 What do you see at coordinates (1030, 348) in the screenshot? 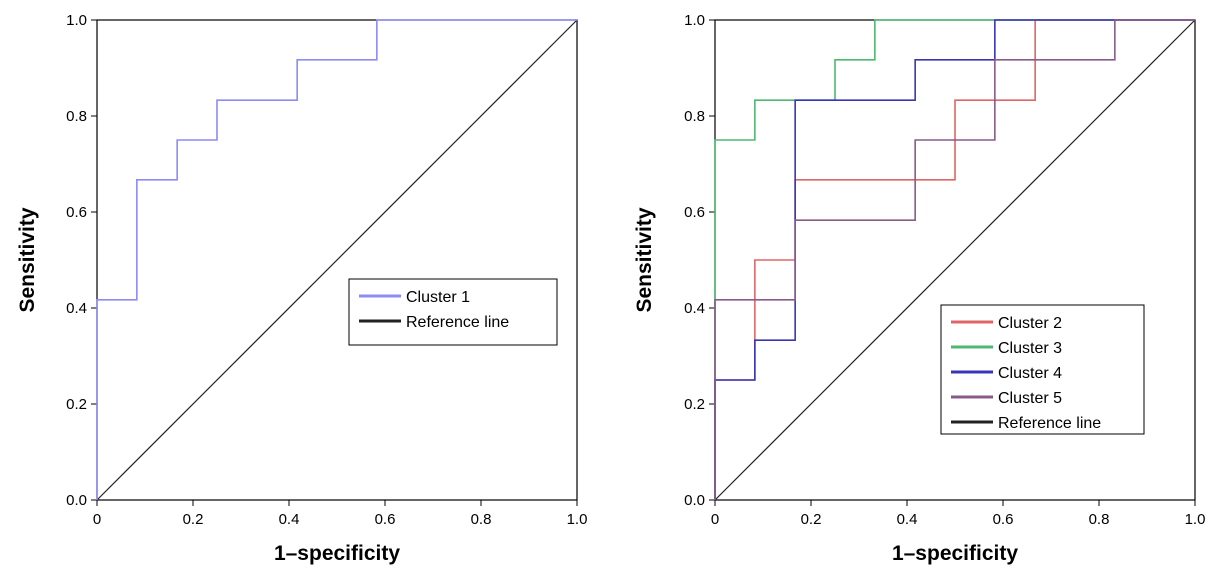
I see `legend-label-cluster-3: Cluster 3` at bounding box center [1030, 348].